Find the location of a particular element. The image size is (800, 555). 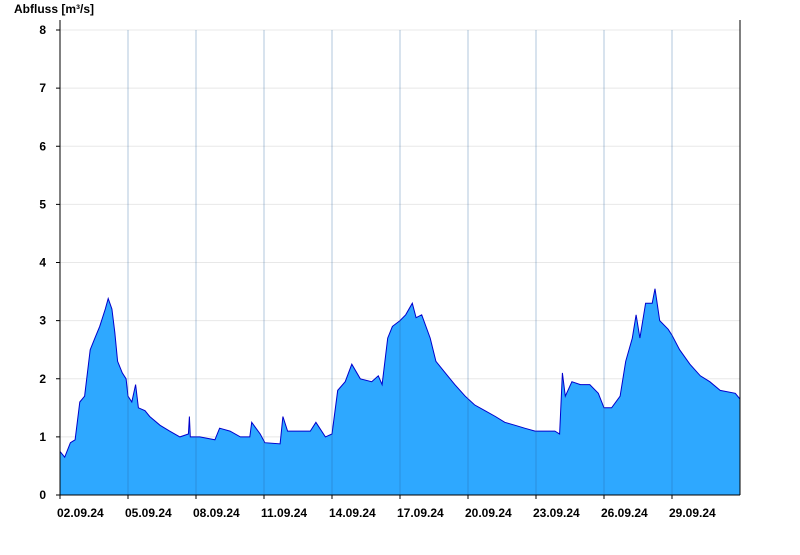

y-tick-label: 6 is located at coordinates (42, 146).